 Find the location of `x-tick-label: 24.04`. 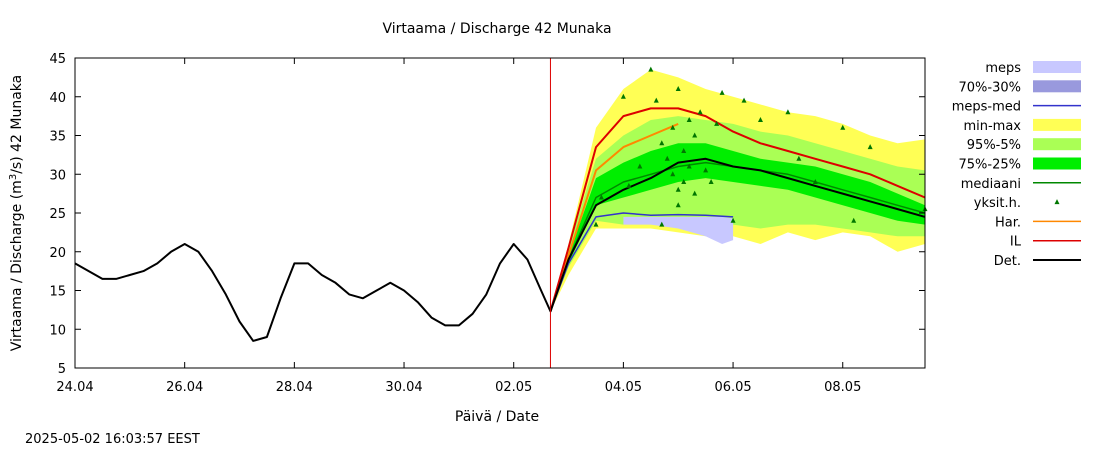

x-tick-label: 24.04 is located at coordinates (74, 387).